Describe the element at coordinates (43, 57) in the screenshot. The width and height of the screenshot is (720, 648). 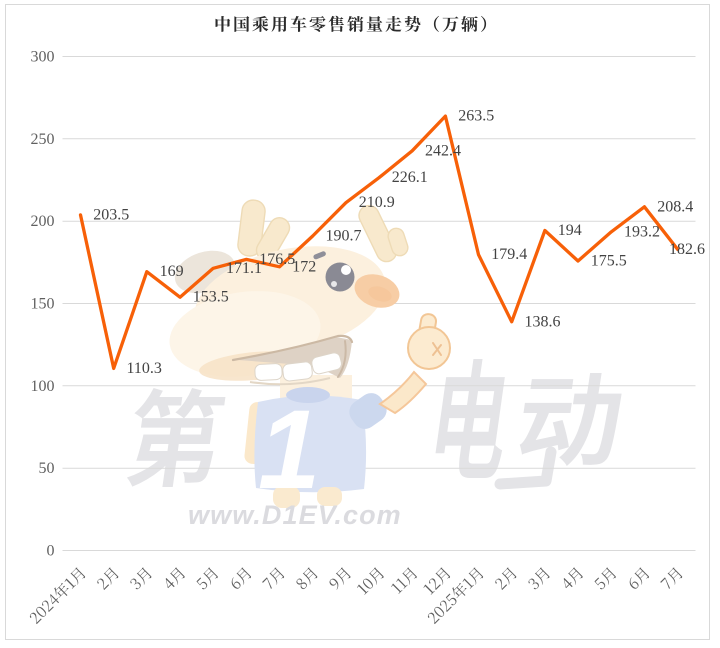
I see `svg-text: 300` at that location.